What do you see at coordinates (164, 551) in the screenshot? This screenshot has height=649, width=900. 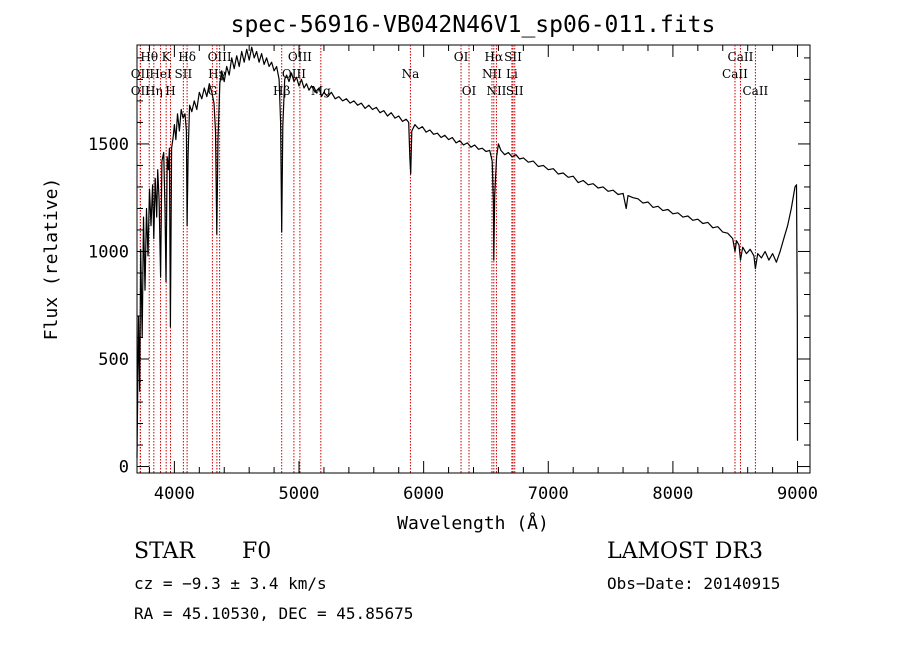 I see `object-class: STAR` at bounding box center [164, 551].